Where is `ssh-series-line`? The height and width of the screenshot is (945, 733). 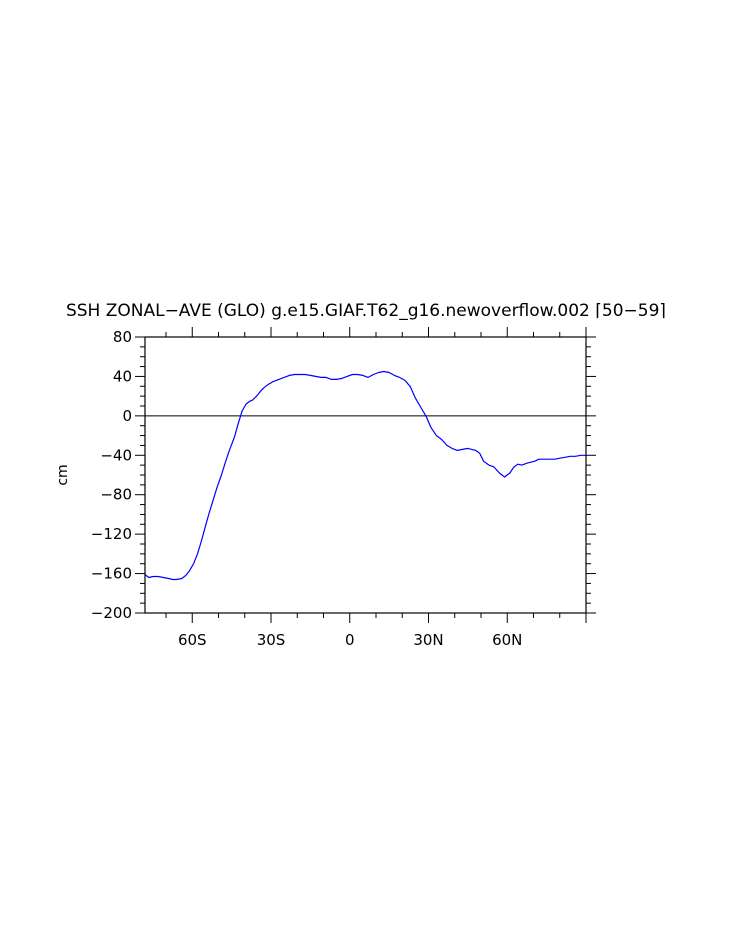
ssh-series-line is located at coordinates (365, 475).